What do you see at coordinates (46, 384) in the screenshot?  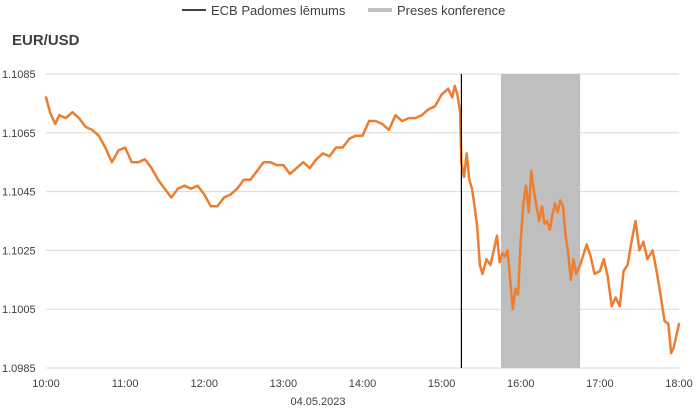 I see `x-tick-label: 10:00` at bounding box center [46, 384].